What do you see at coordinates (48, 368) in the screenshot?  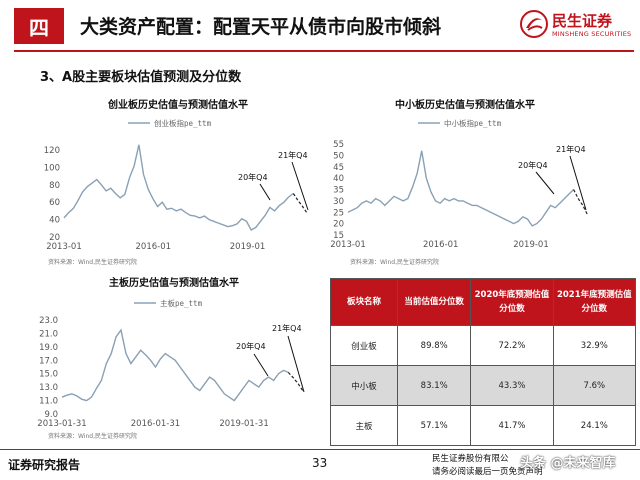 I see `y-axis-ticks: 23.0 21.0 19.0 17.0 15.0 13.0 11.0 9.0` at bounding box center [48, 368].